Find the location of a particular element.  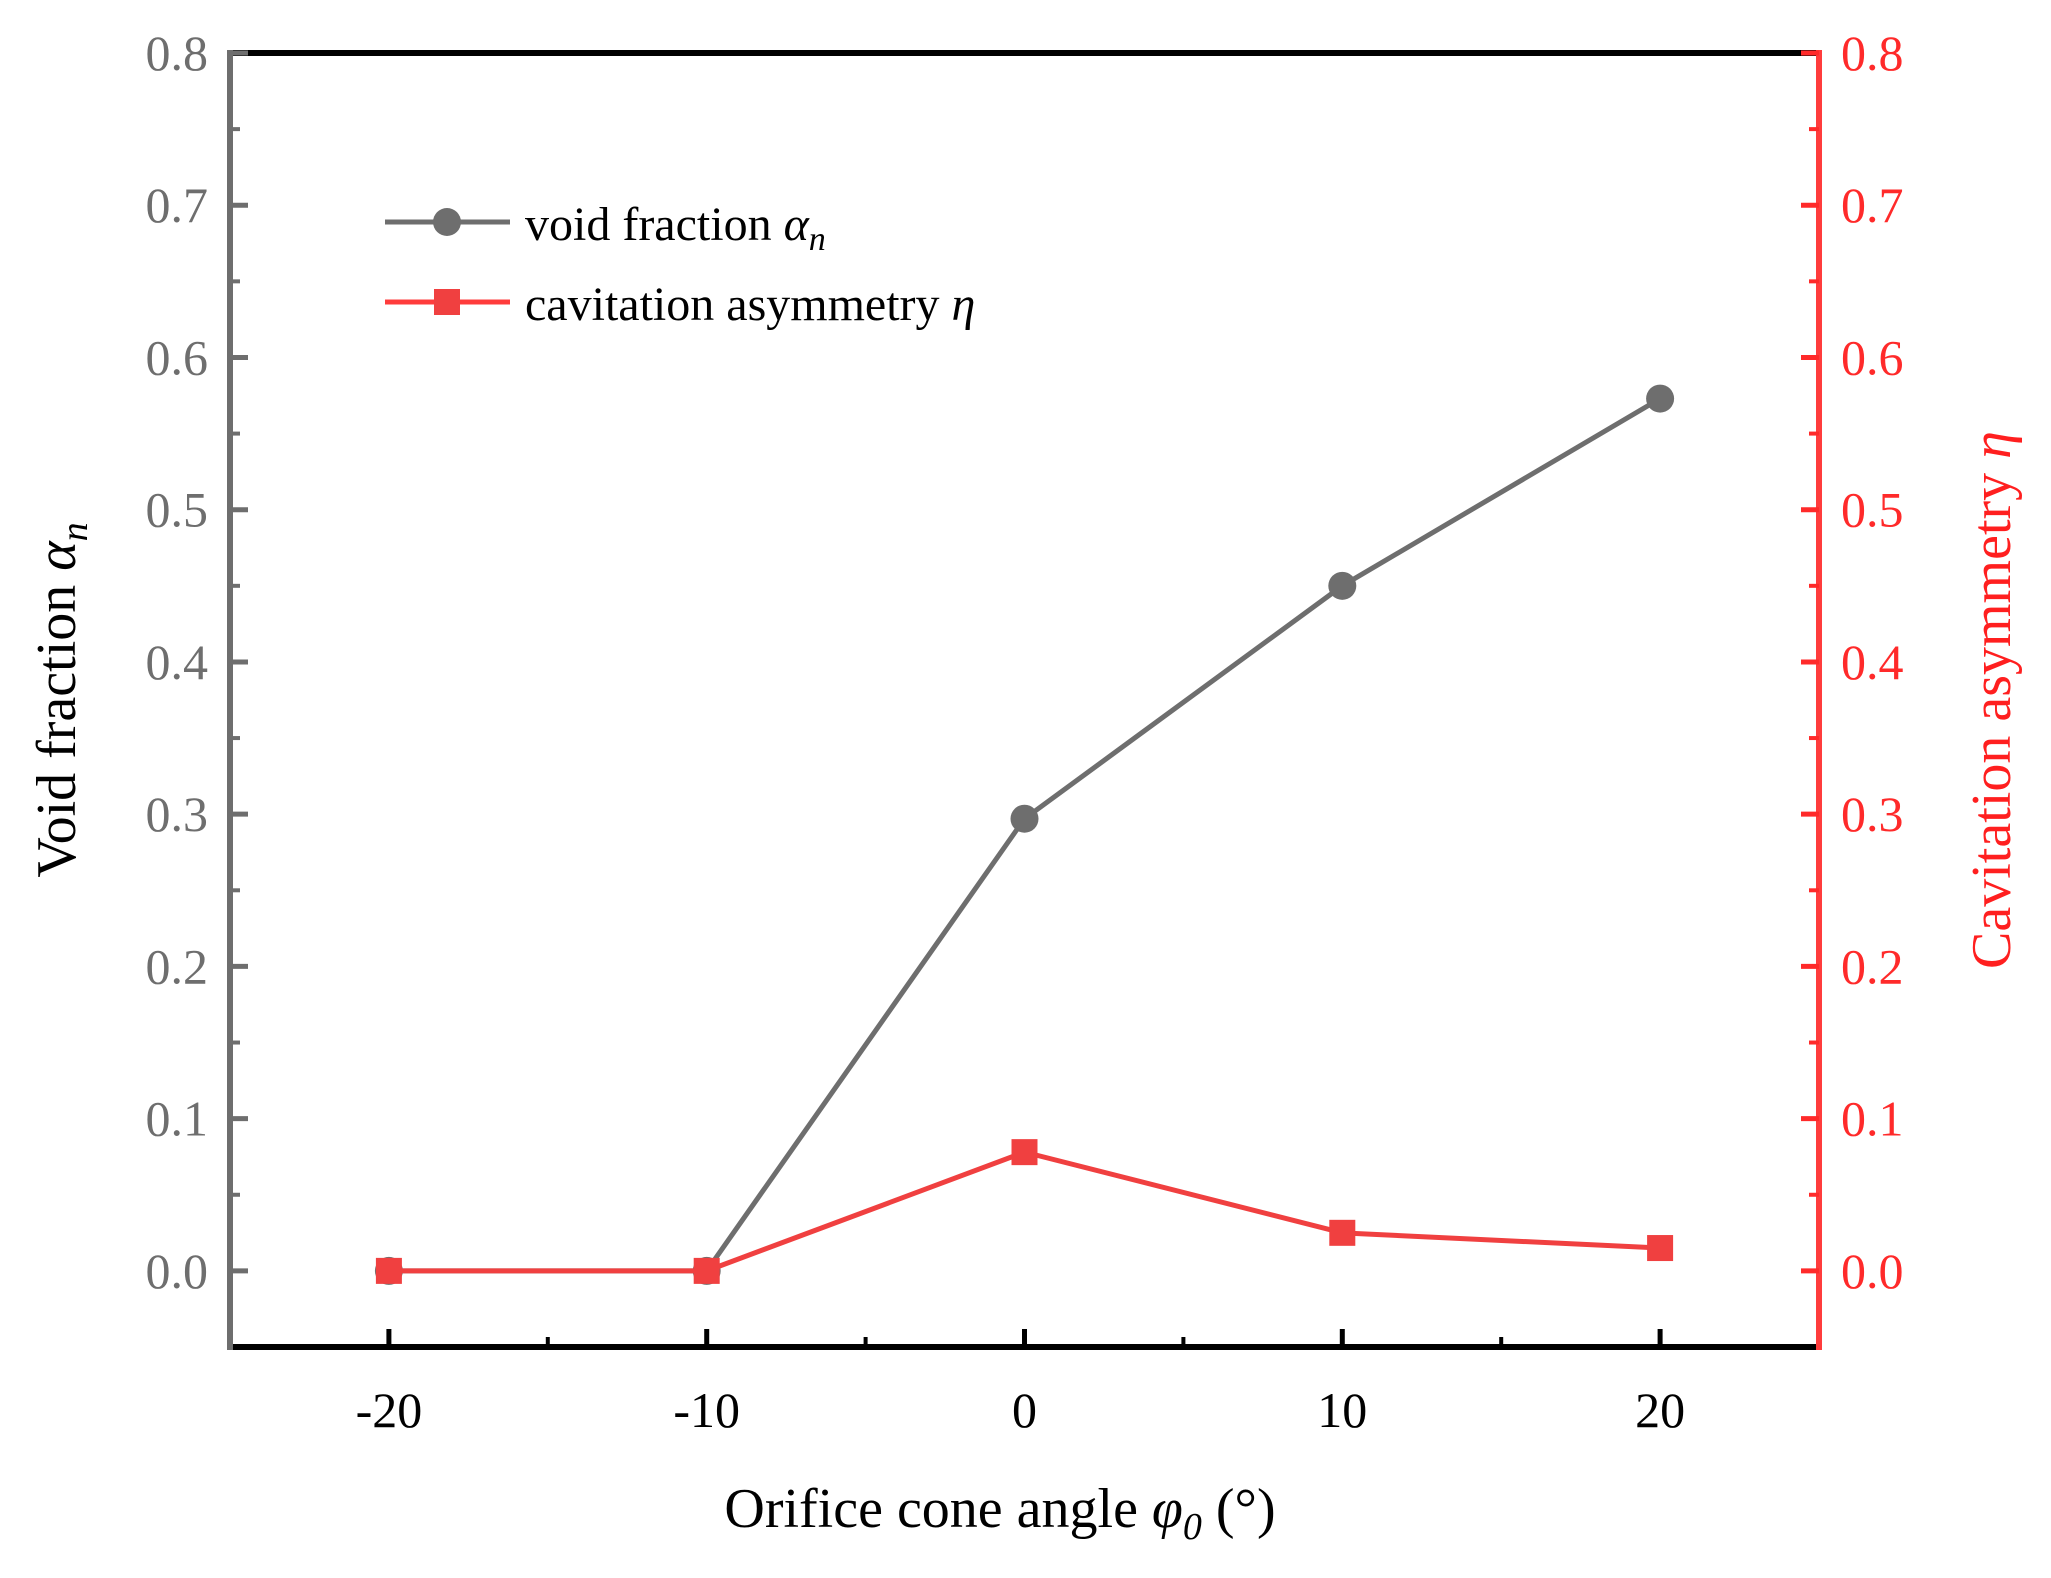

right-axis-ticks: 0.0 0.1 0.2 0.3 0.4 0.5 0.6 0.7 0.8 is located at coordinates (1852, 662).